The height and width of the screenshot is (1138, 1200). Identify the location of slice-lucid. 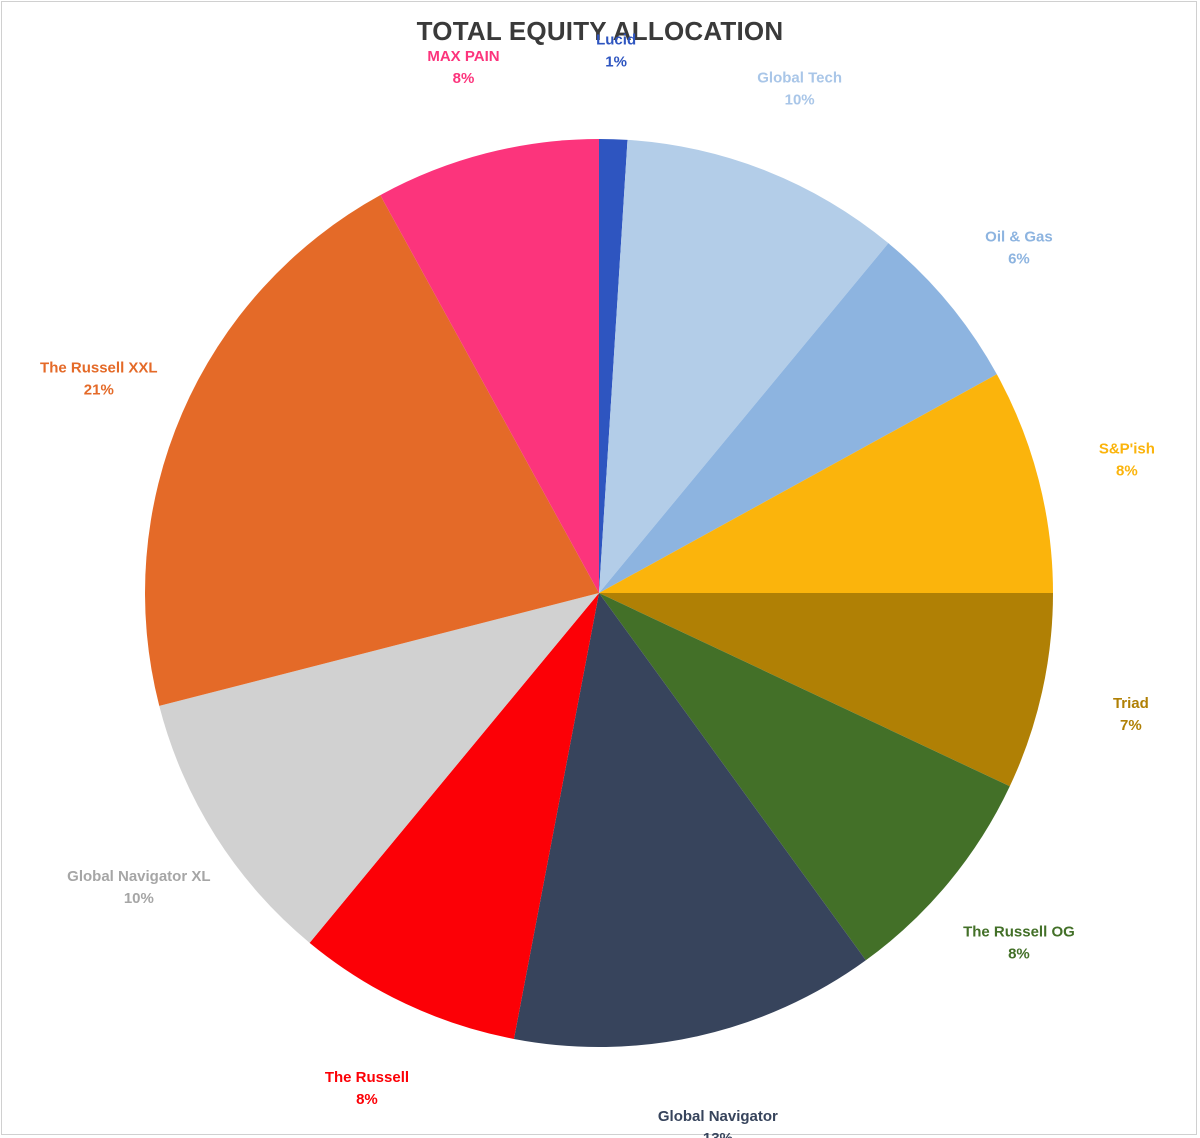
(613, 366).